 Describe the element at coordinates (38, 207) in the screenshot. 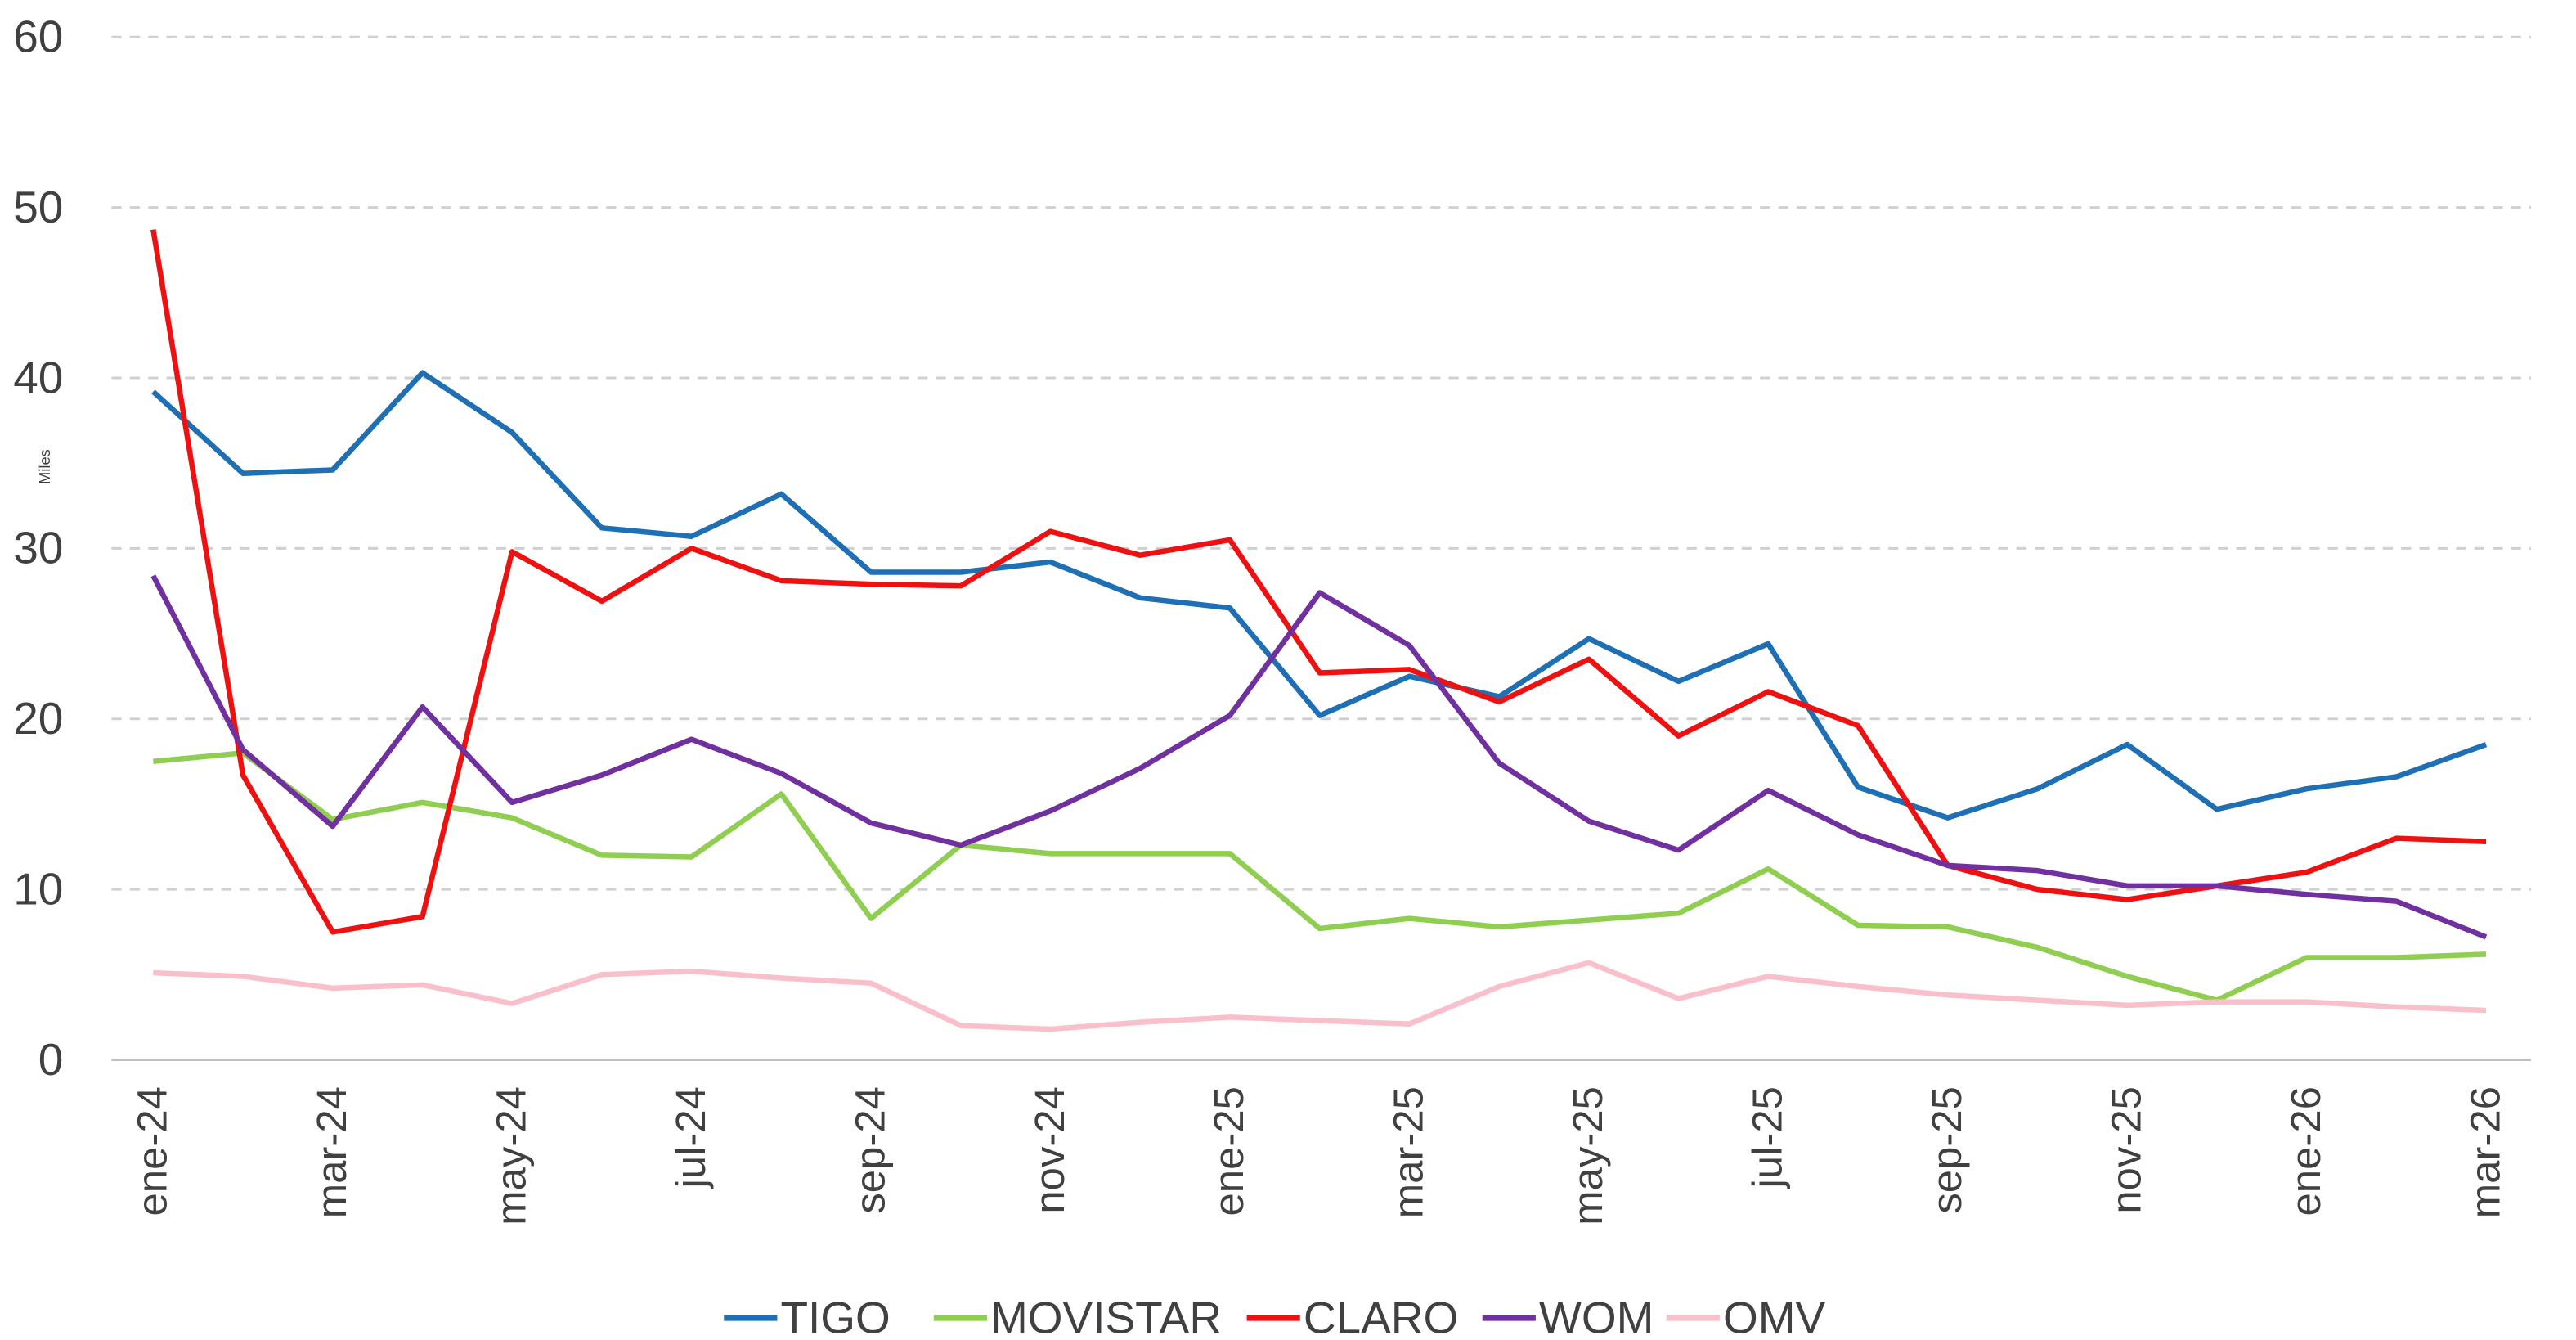

I see `y-tick-label: 50` at that location.